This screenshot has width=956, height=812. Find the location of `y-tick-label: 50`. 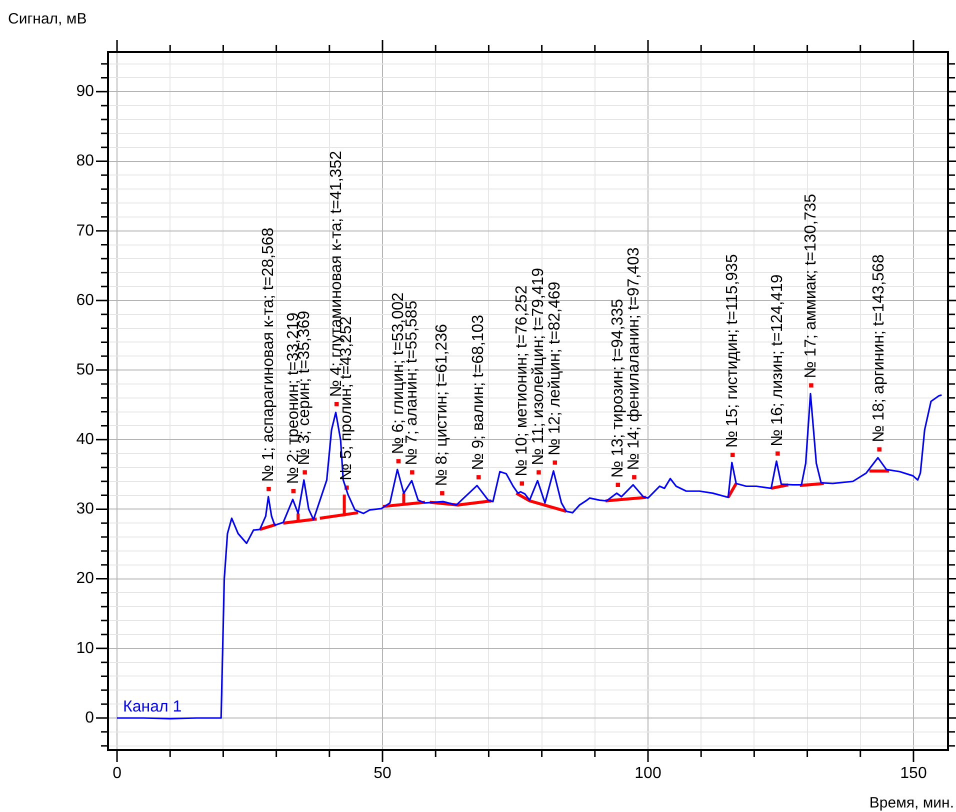

y-tick-label: 50 is located at coordinates (85, 369).